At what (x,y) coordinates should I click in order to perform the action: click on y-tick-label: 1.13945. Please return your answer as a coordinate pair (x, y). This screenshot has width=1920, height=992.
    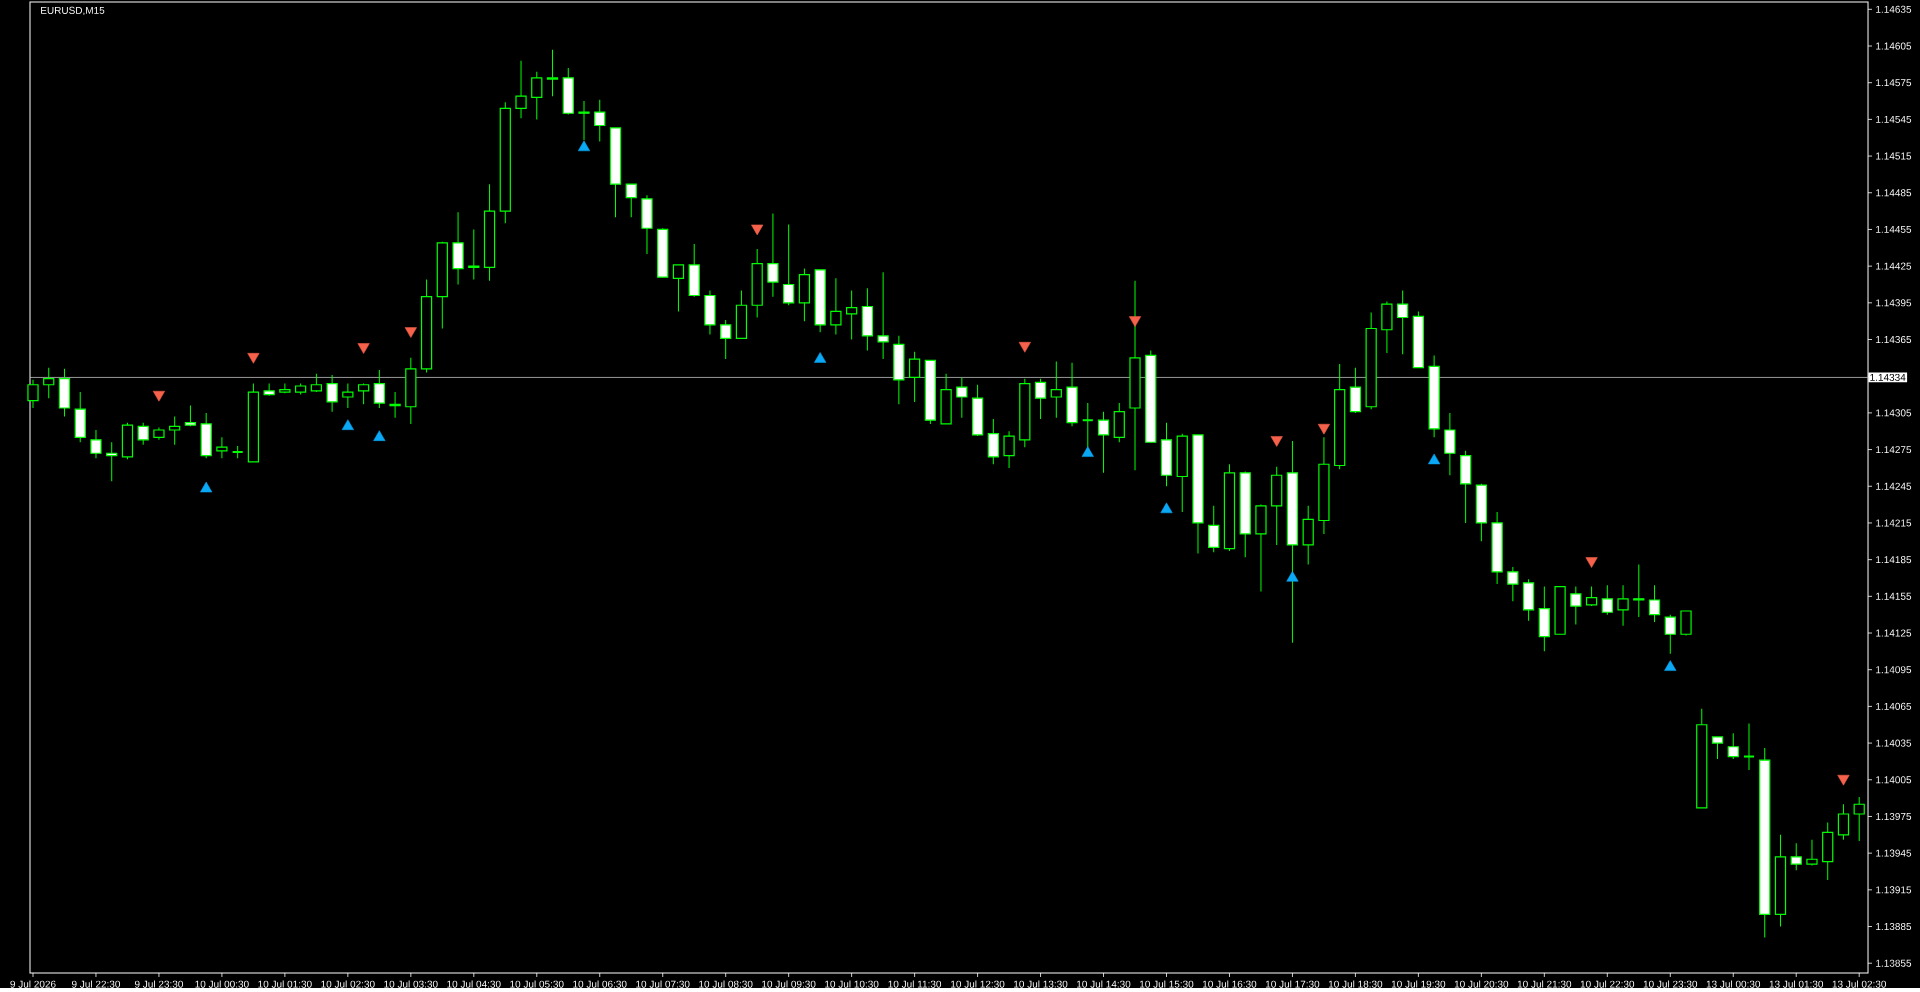
    Looking at the image, I should click on (1894, 853).